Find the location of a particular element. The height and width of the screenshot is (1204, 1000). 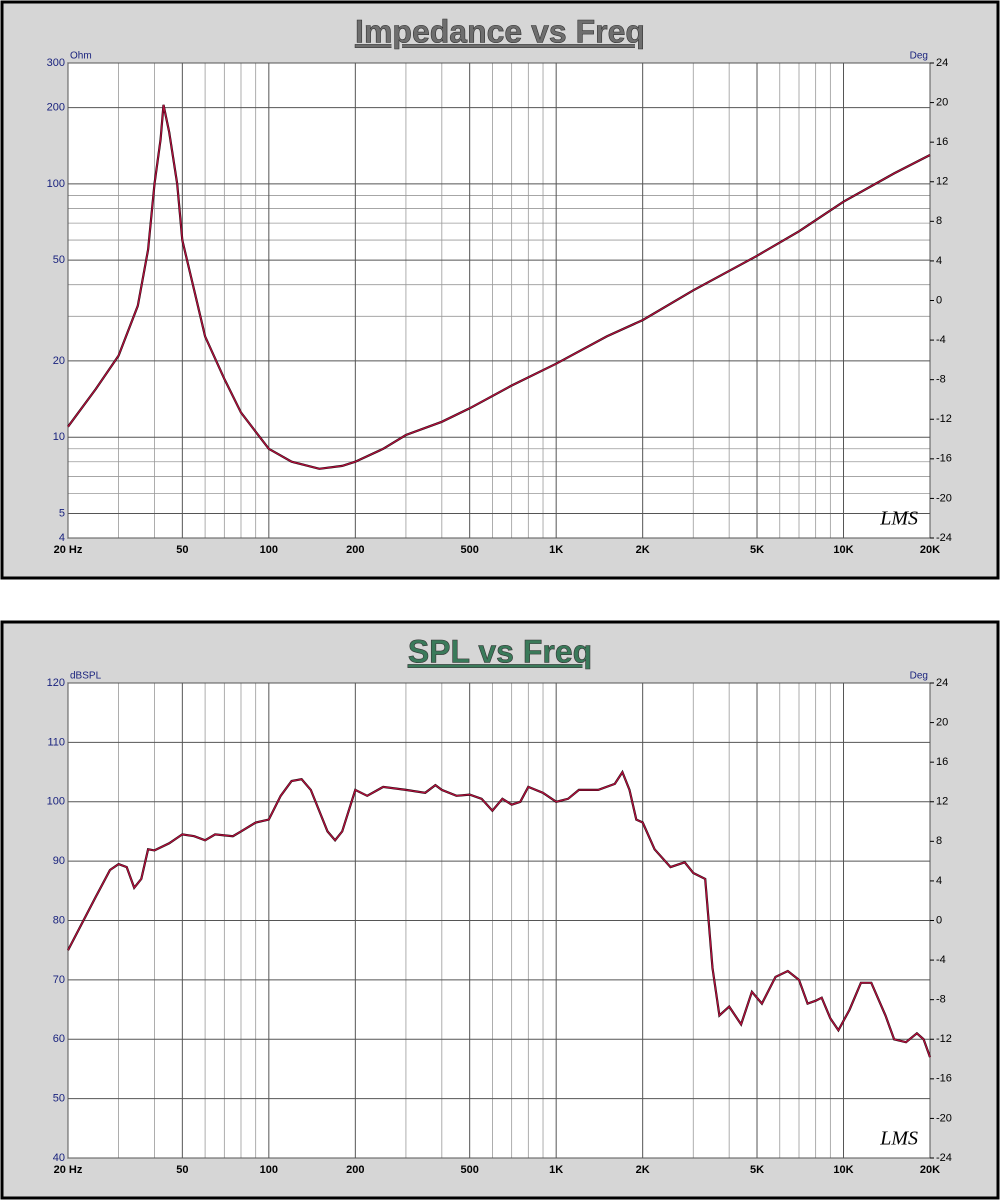

y-tick-label: 60 is located at coordinates (59, 1039).